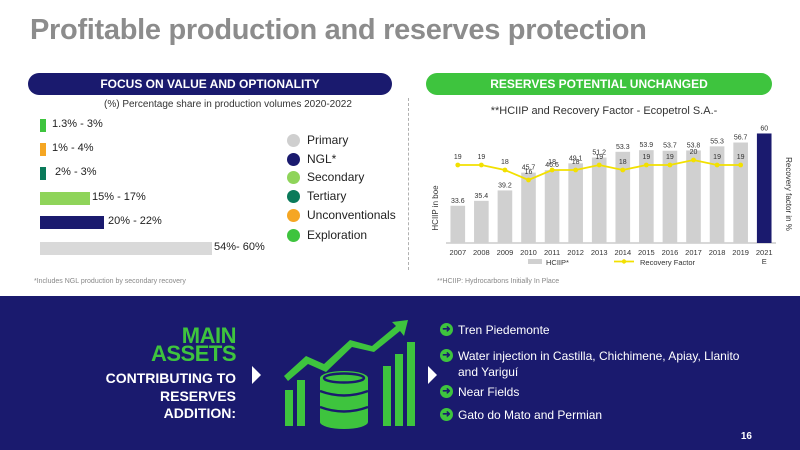 The height and width of the screenshot is (450, 800). Describe the element at coordinates (552, 165) in the screenshot. I see `hciip-bar-label: 46.6` at that location.